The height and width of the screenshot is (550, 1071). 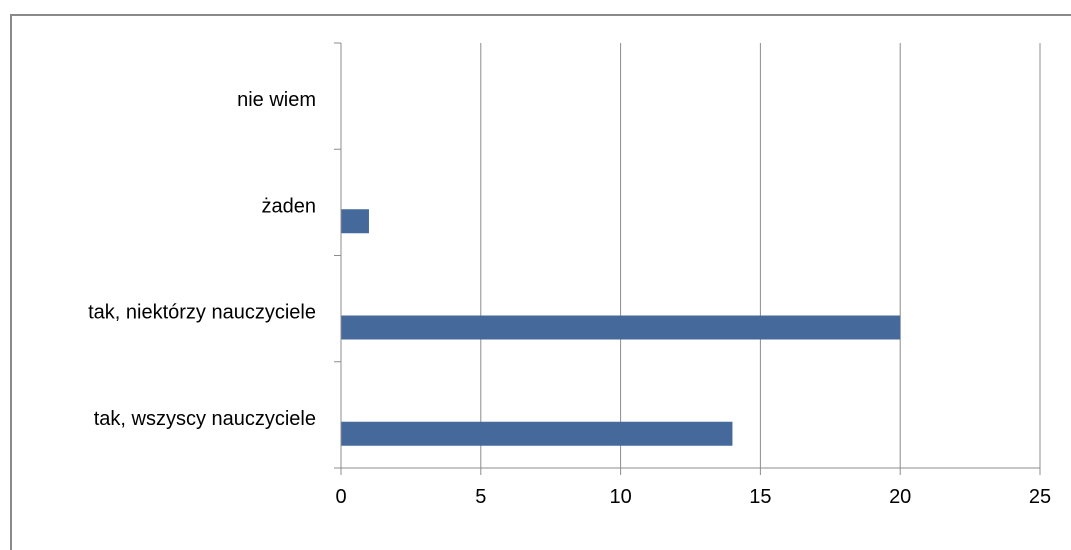 I want to click on x-tick-label: 15, so click(x=760, y=497).